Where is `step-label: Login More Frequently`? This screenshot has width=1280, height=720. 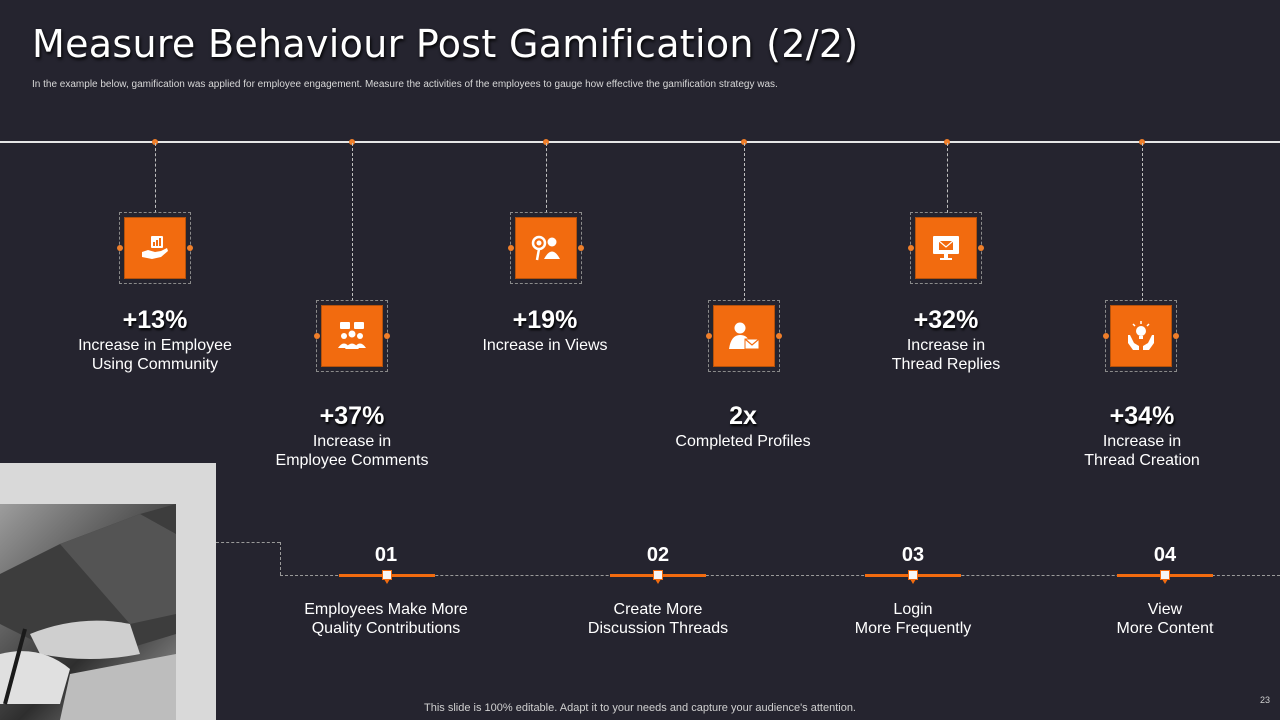
step-label: Login More Frequently is located at coordinates (913, 619).